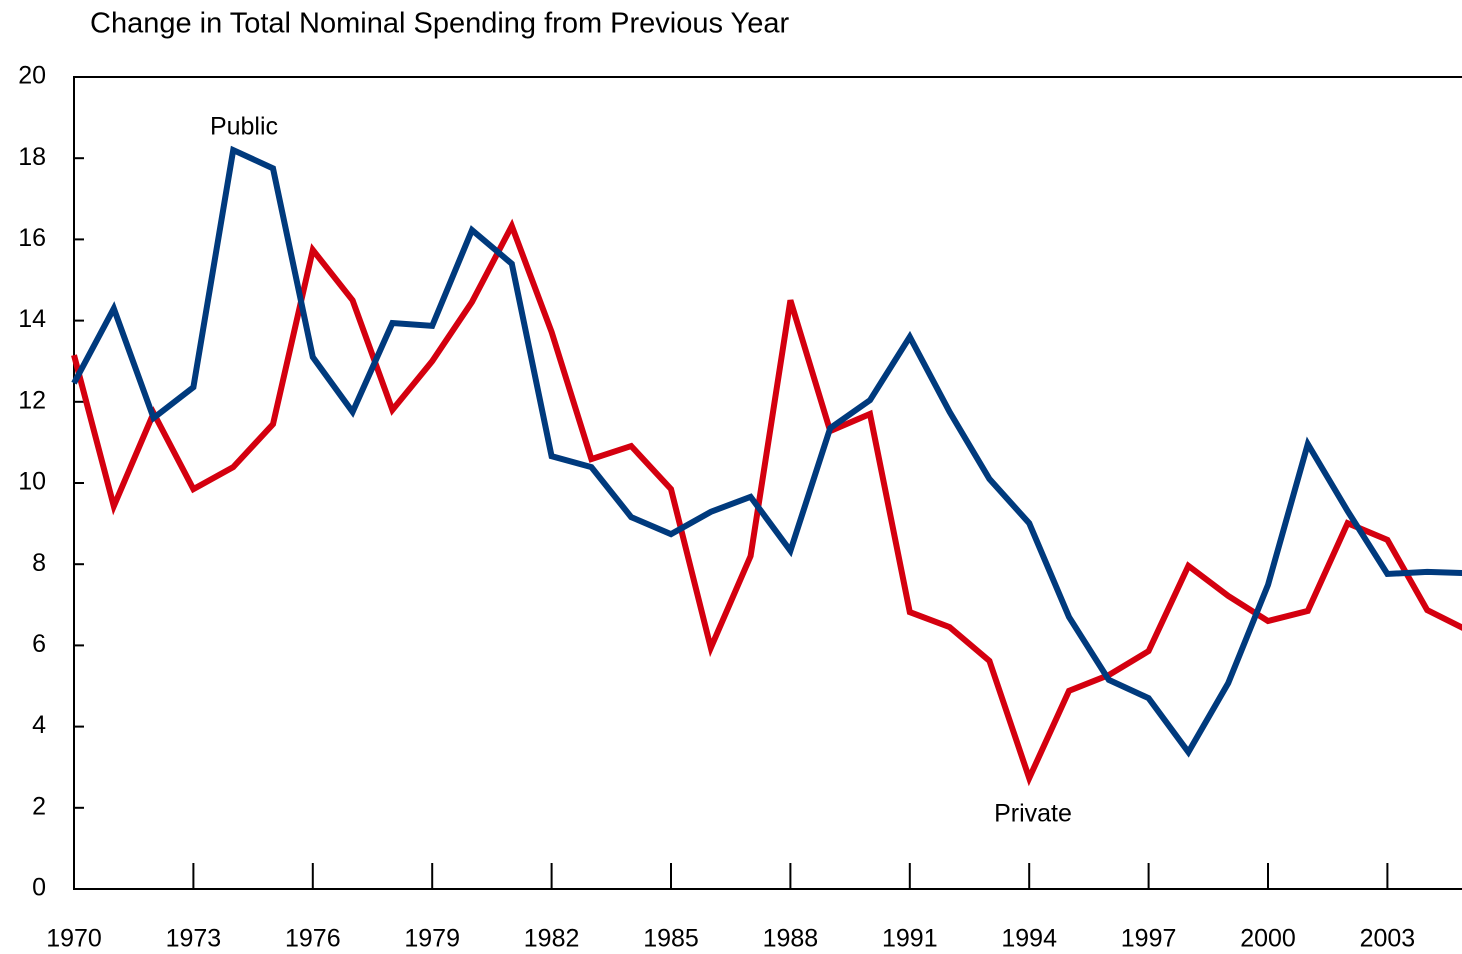 This screenshot has width=1462, height=954. Describe the element at coordinates (1149, 939) in the screenshot. I see `x-tick-label: 1997` at that location.